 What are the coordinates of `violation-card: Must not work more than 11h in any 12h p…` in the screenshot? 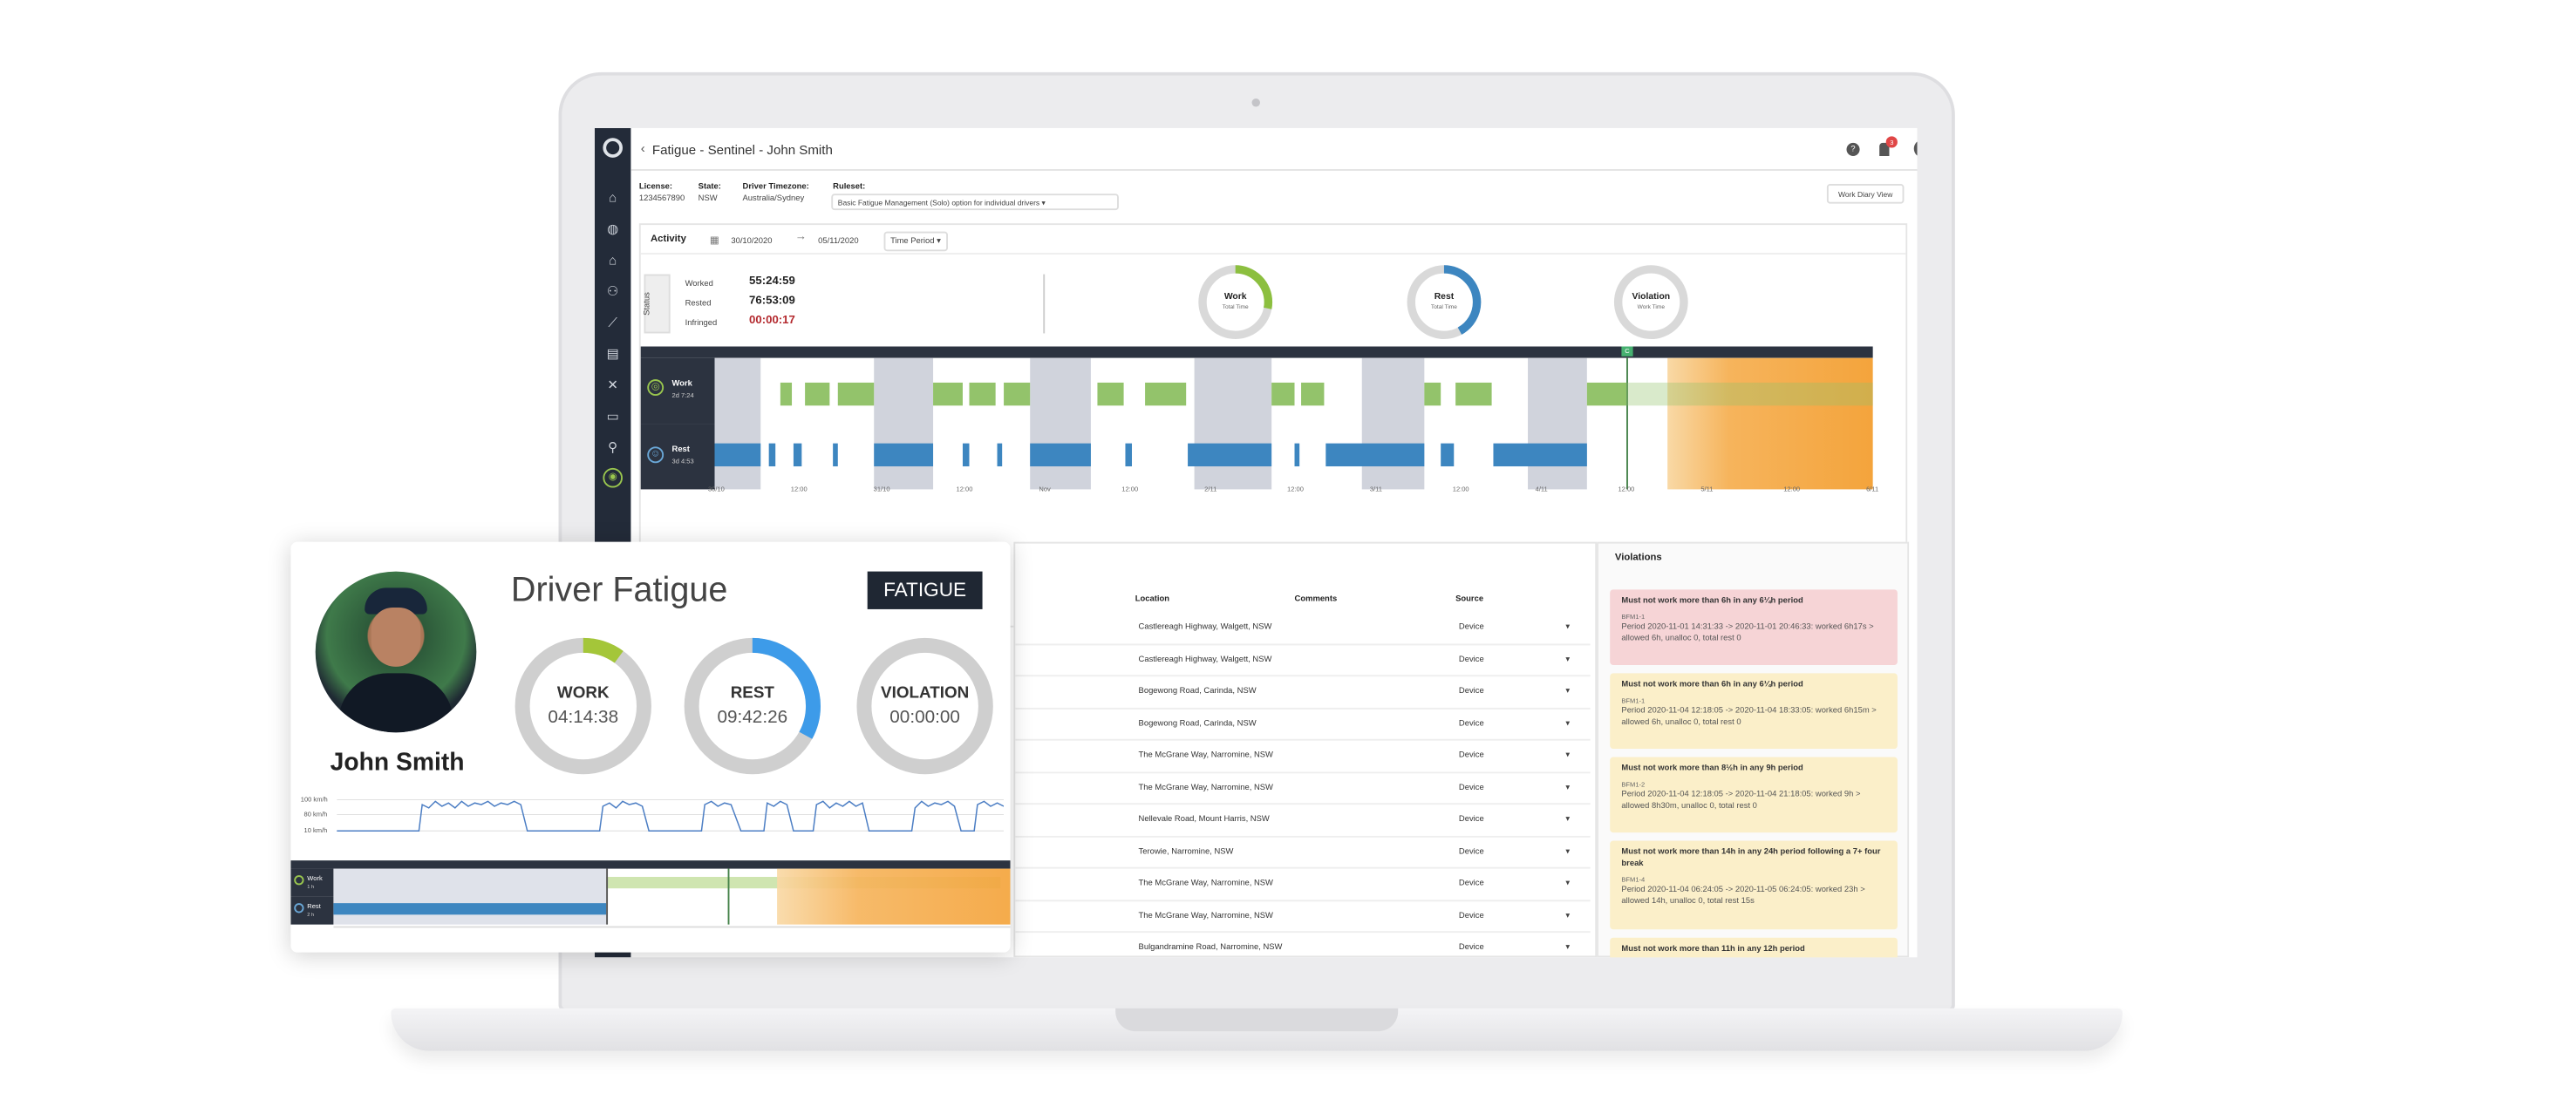 It's located at (1754, 947).